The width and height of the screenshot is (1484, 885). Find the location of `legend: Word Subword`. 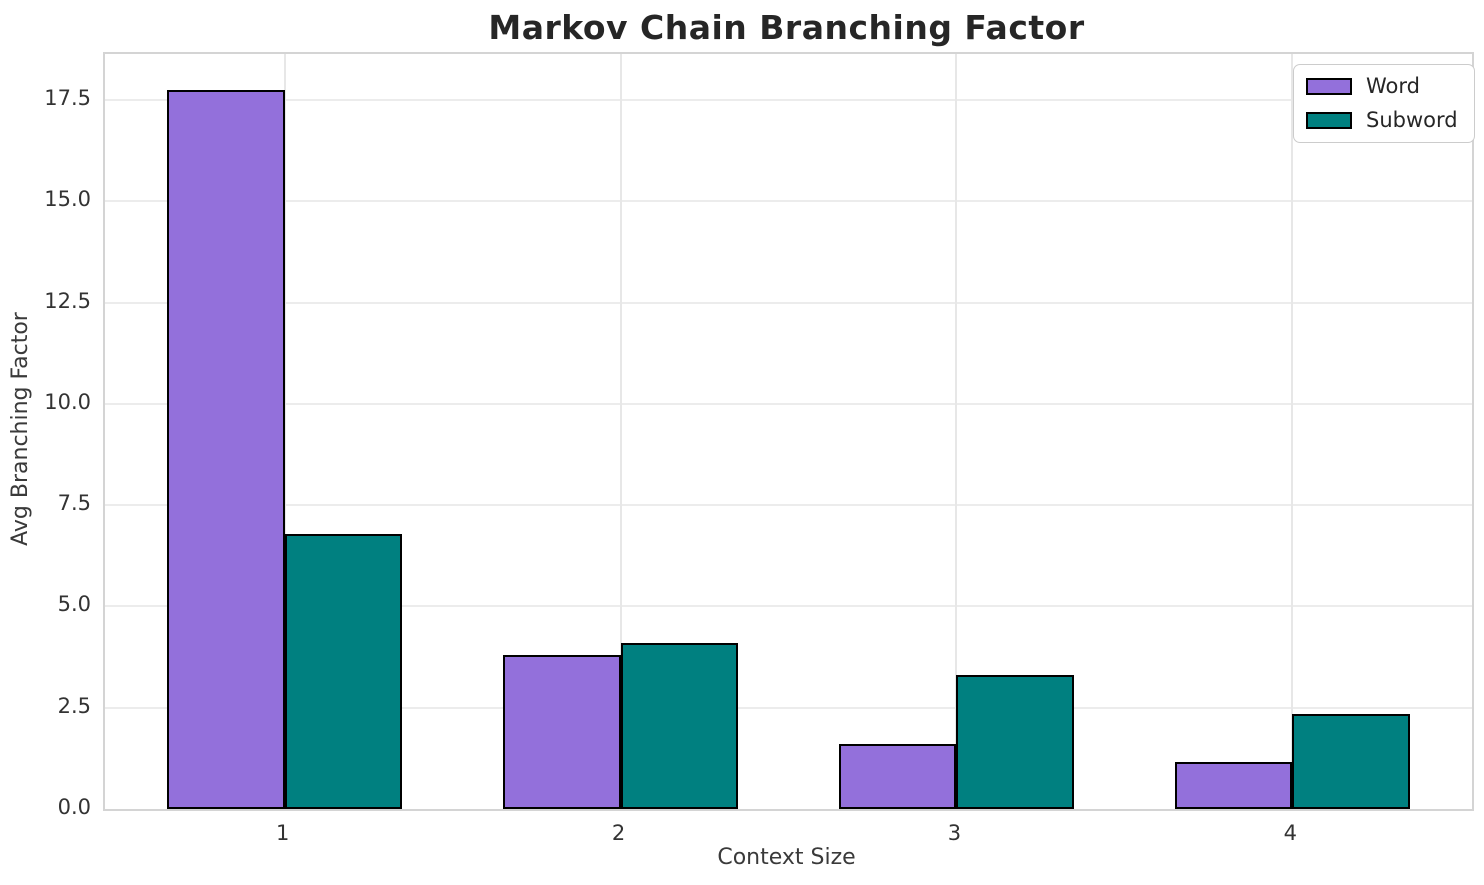

legend: Word Subword is located at coordinates (1384, 103).